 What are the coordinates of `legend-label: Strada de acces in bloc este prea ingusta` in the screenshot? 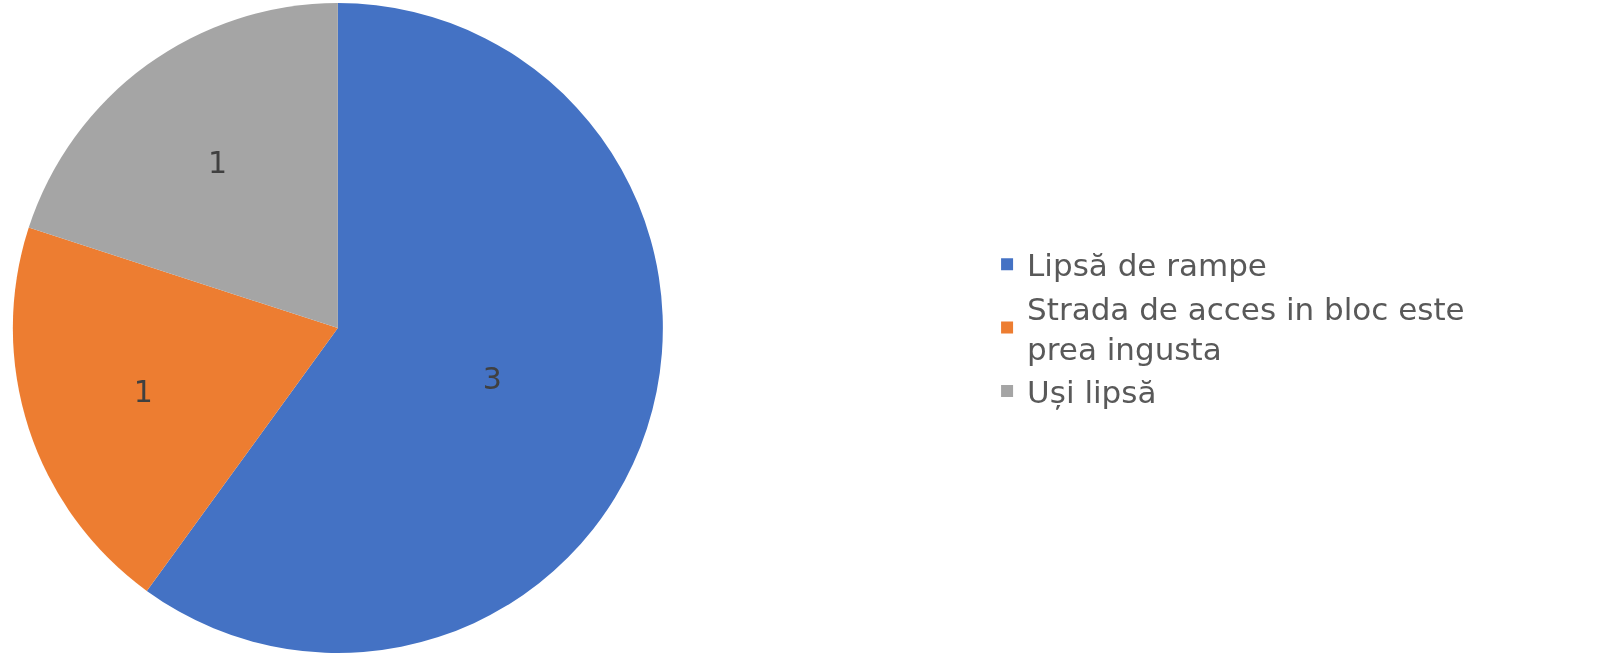 It's located at (1246, 328).